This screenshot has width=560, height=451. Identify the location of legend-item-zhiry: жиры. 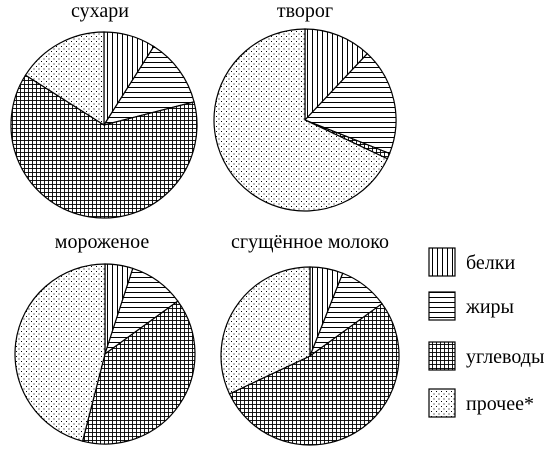
(471, 306).